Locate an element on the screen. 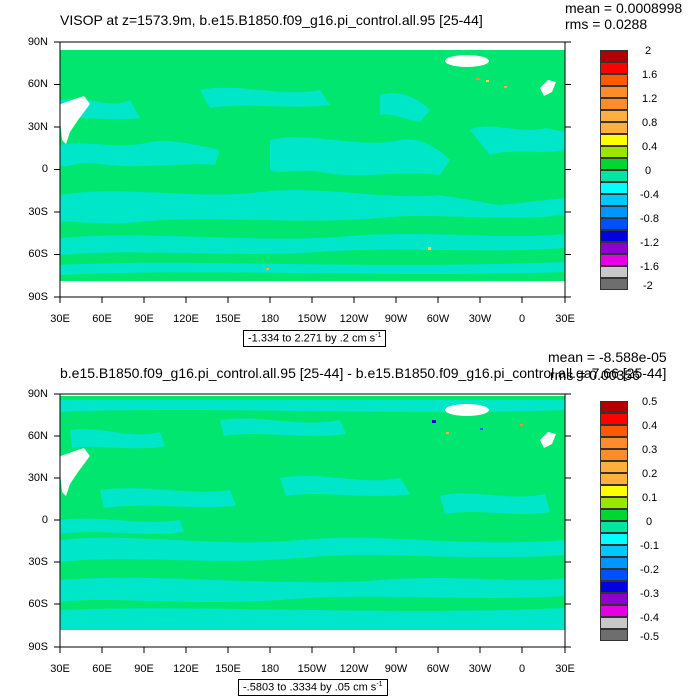  colorbar-label: -0.4 is located at coordinates (649, 618).